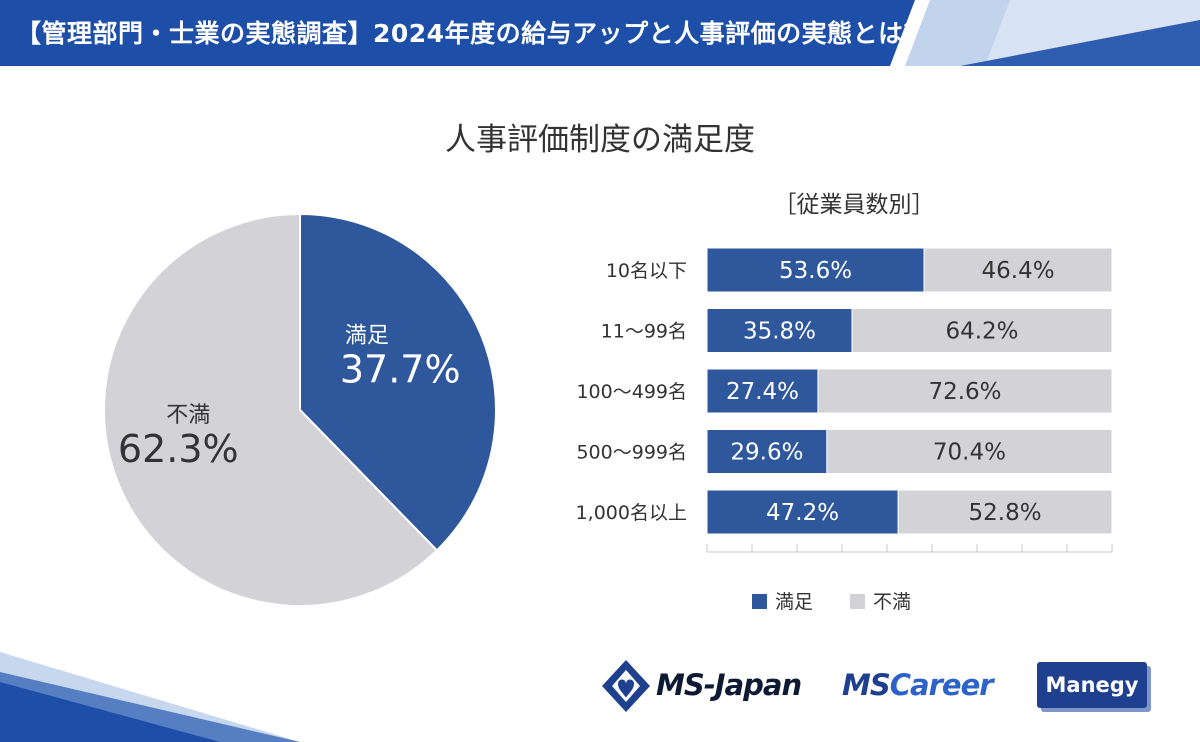 The image size is (1200, 742). I want to click on bottom-decoration, so click(150, 697).